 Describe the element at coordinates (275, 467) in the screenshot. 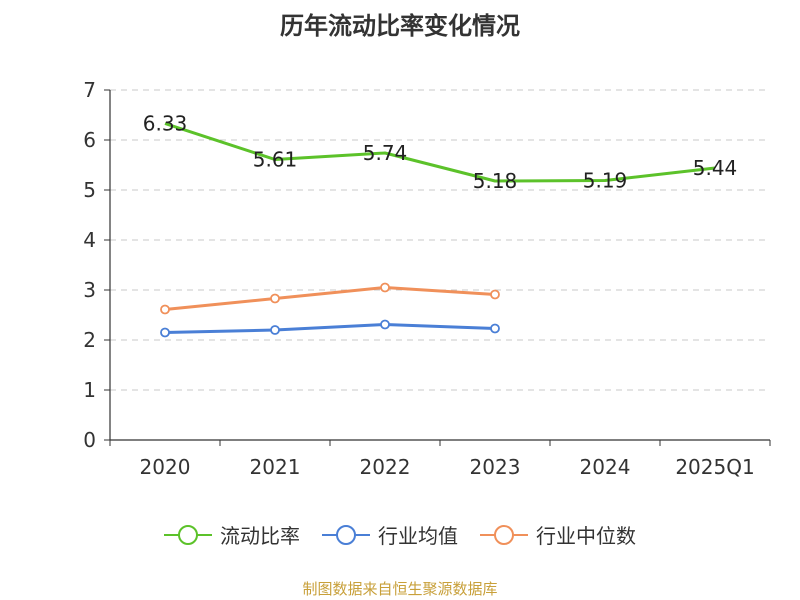

I see `x-tick-label-2021: 2021` at that location.